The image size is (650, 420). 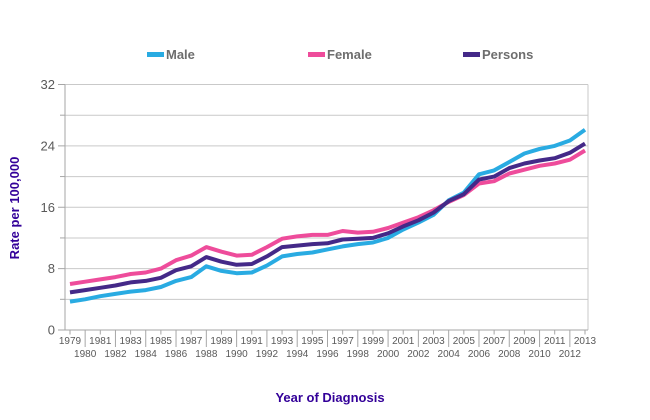 What do you see at coordinates (509, 354) in the screenshot?
I see `x-tick-label: 2008` at bounding box center [509, 354].